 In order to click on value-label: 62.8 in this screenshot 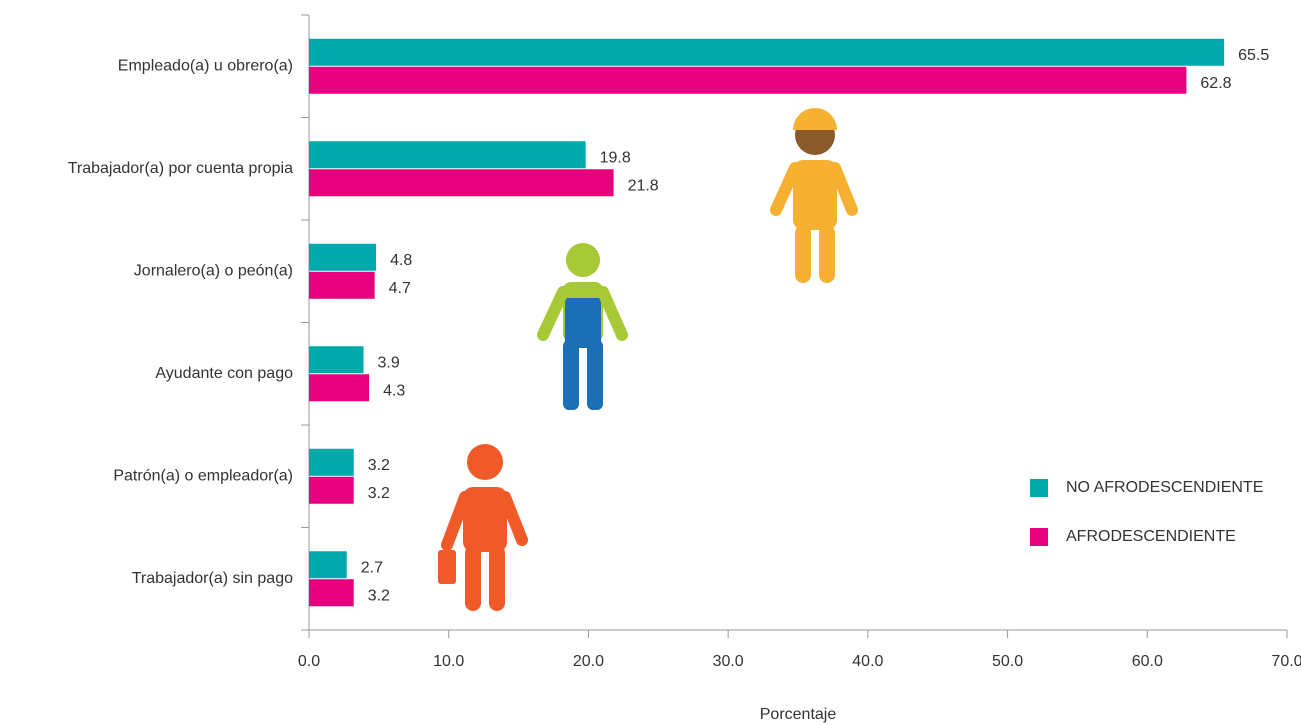, I will do `click(1215, 83)`.